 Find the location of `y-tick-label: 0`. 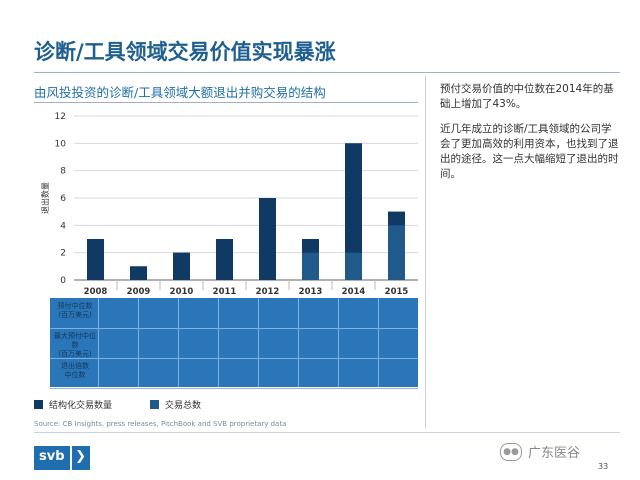

y-tick-label: 0 is located at coordinates (63, 281).